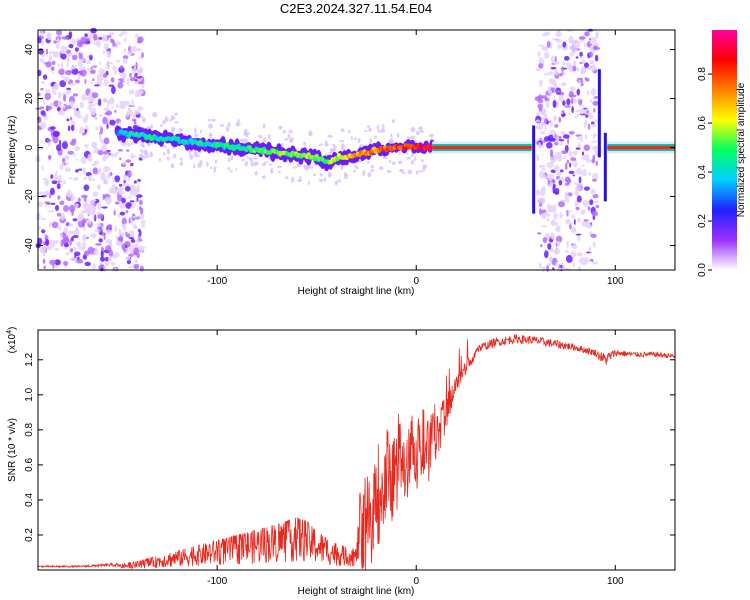 This screenshot has height=600, width=750. I want to click on snr-x-axis-label: Height of straight line (km), so click(356, 591).